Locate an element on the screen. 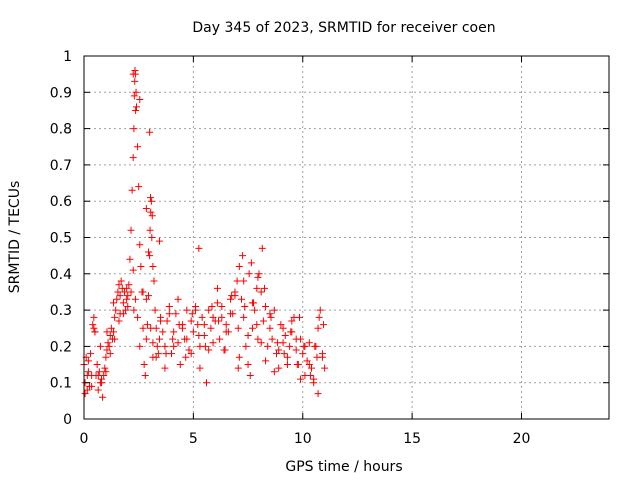 This screenshot has width=640, height=480. x-tick-label: 20 is located at coordinates (522, 439).